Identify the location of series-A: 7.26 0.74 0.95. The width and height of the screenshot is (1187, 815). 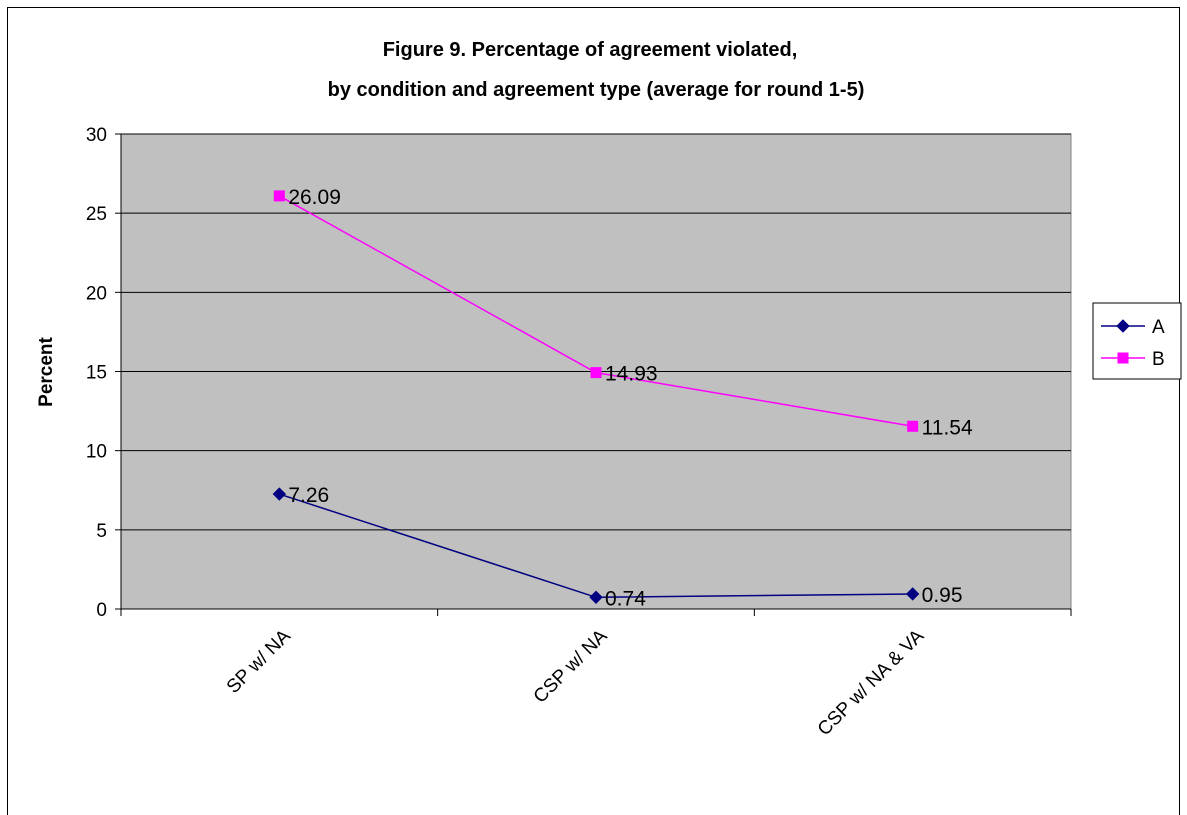
(617, 547).